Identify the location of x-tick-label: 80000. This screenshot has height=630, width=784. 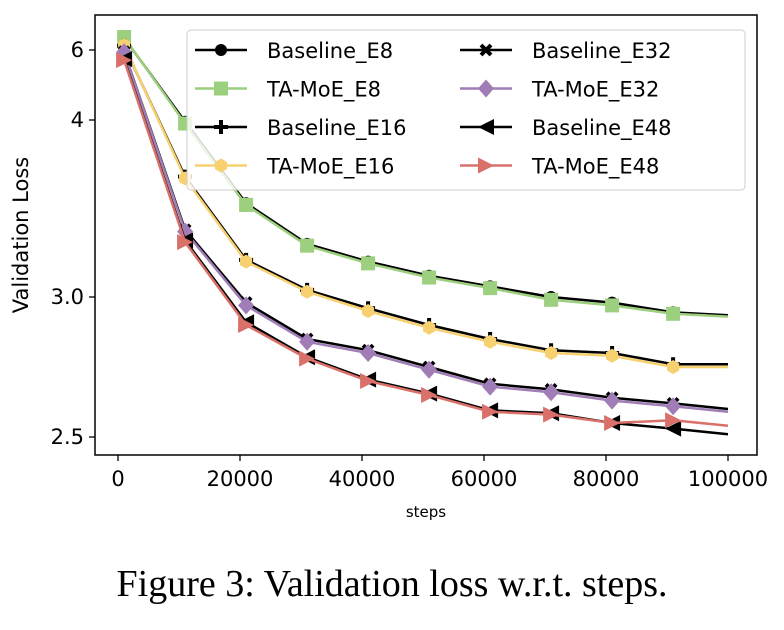
(606, 479).